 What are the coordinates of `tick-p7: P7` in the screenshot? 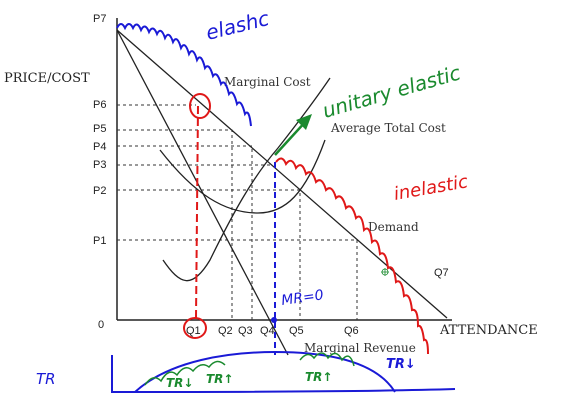 It's located at (99, 19).